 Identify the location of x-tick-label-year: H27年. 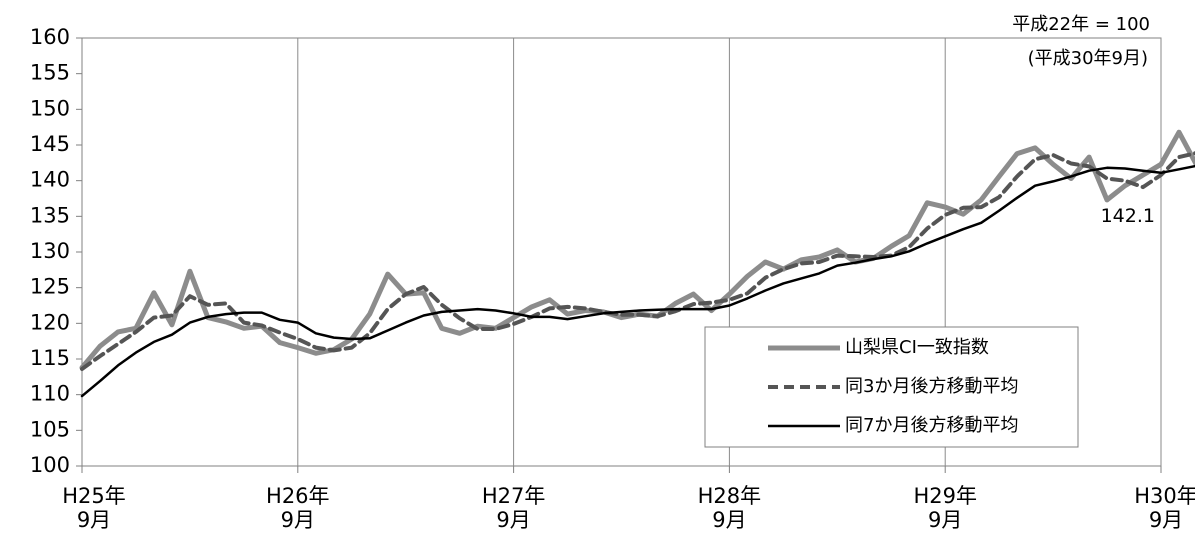
(514, 496).